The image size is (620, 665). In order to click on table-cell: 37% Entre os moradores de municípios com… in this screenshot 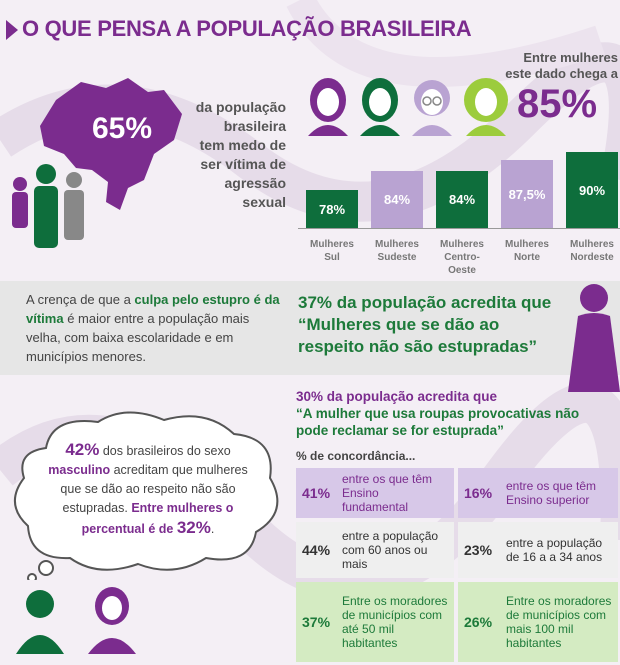, I will do `click(375, 622)`.